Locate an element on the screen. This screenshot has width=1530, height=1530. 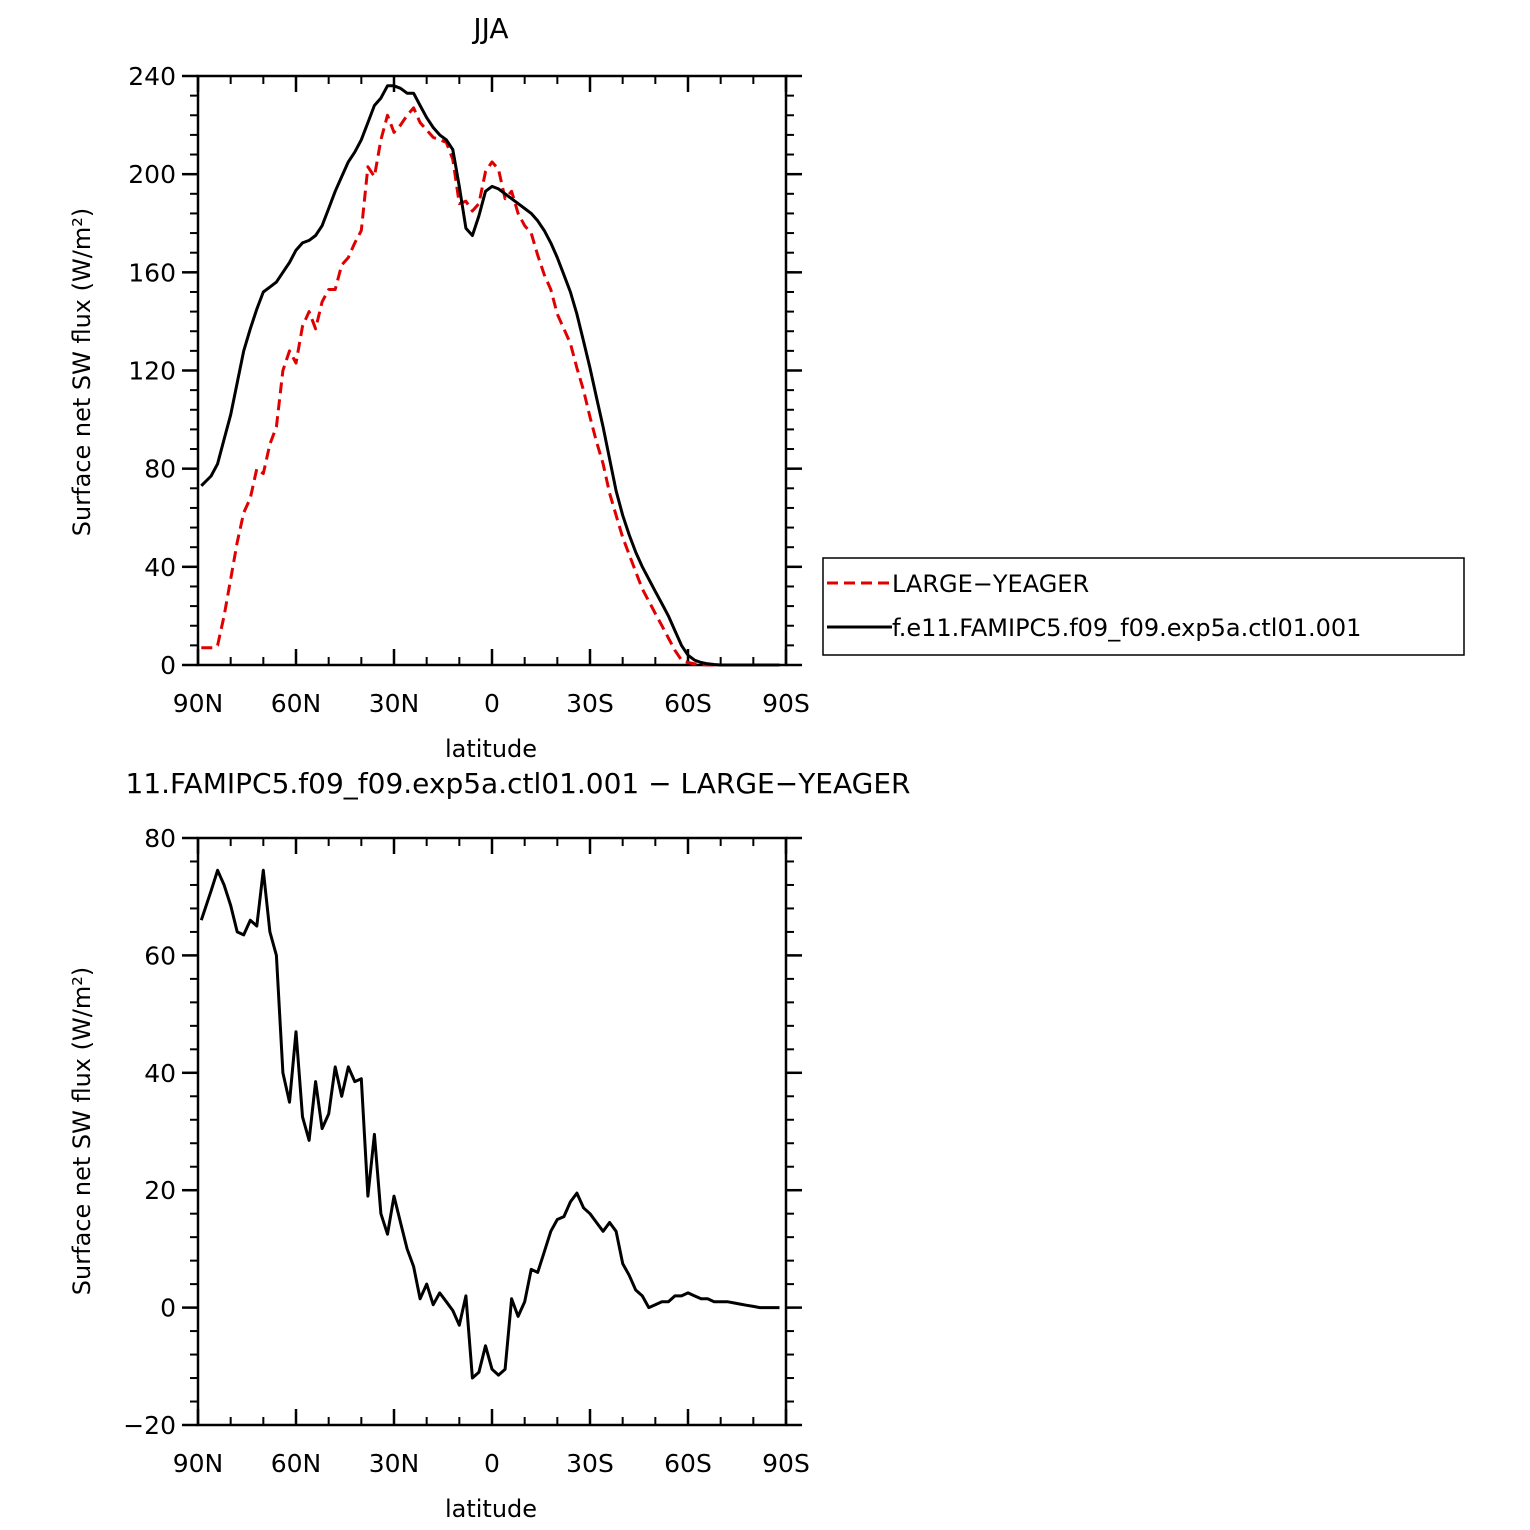
y-tick-label: 200 is located at coordinates (152, 174).